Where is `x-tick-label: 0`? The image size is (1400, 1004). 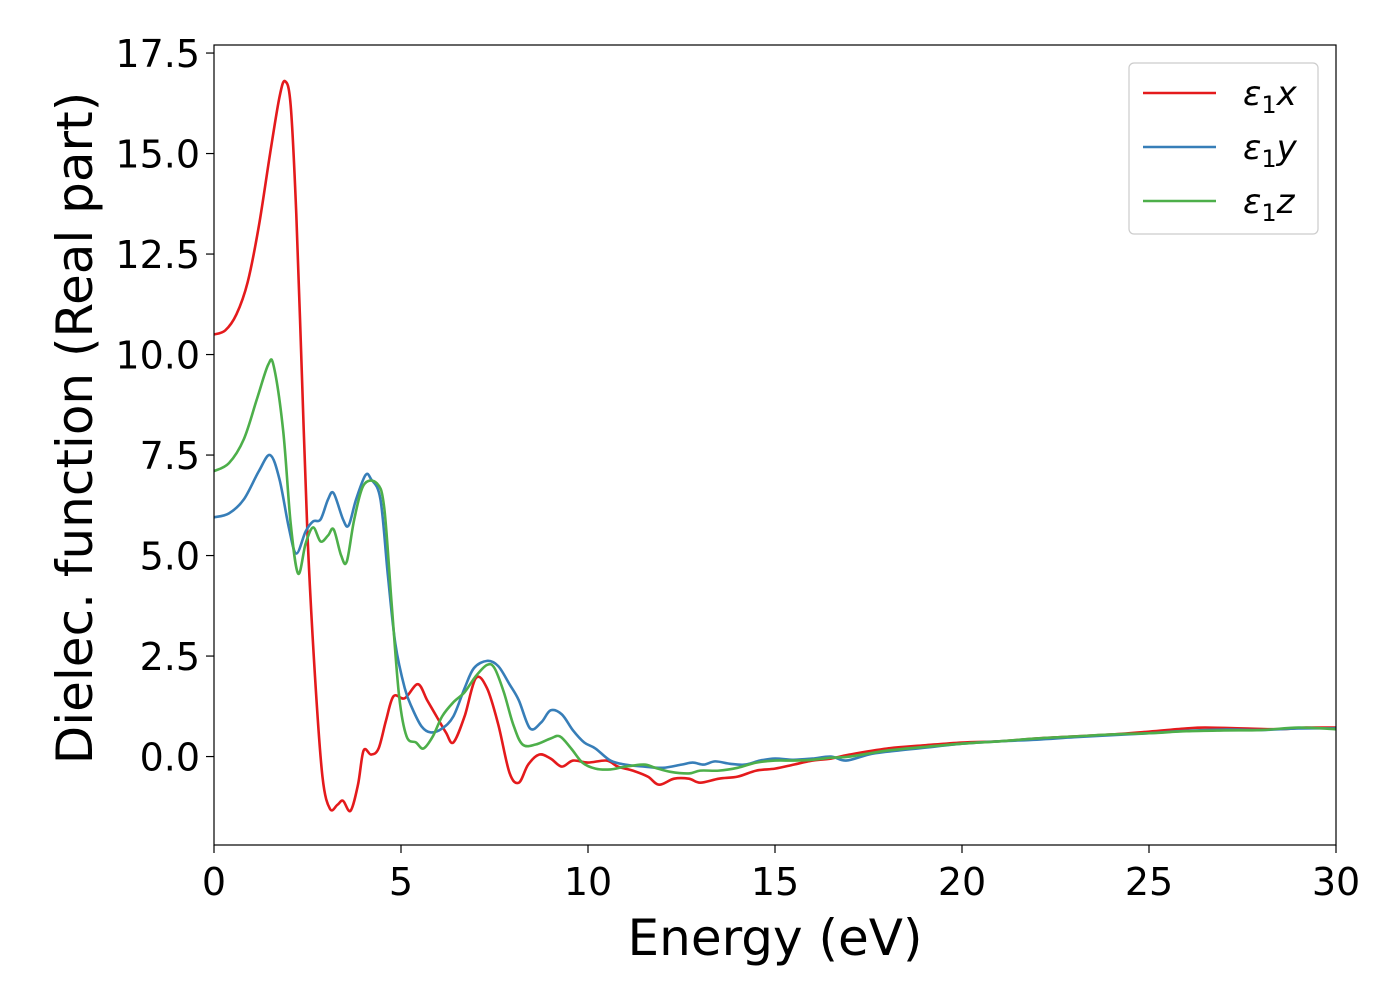 x-tick-label: 0 is located at coordinates (214, 882).